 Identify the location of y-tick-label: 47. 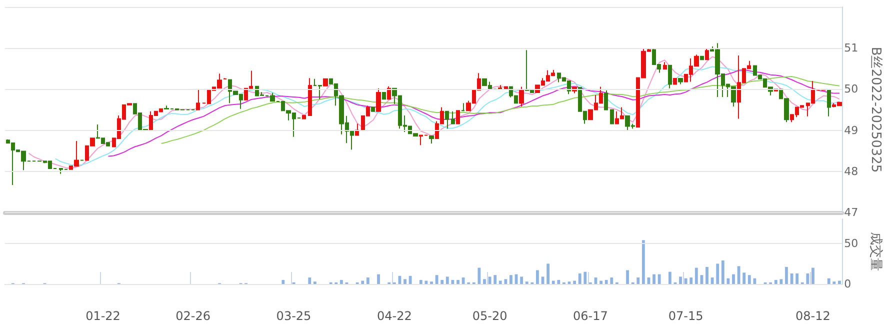
(851, 212).